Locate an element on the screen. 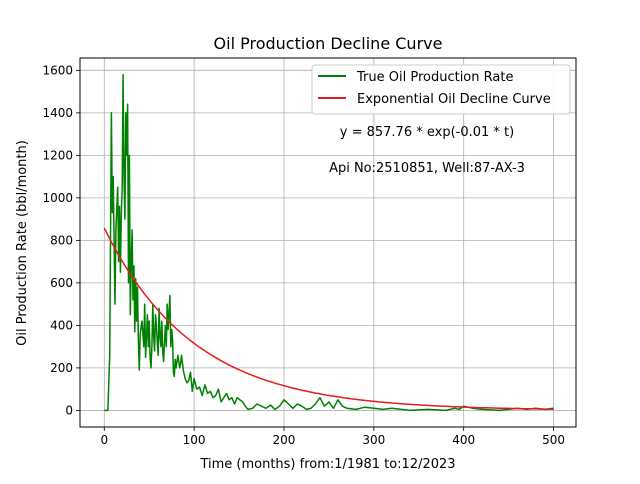  x-tick-label: 500 is located at coordinates (553, 440).